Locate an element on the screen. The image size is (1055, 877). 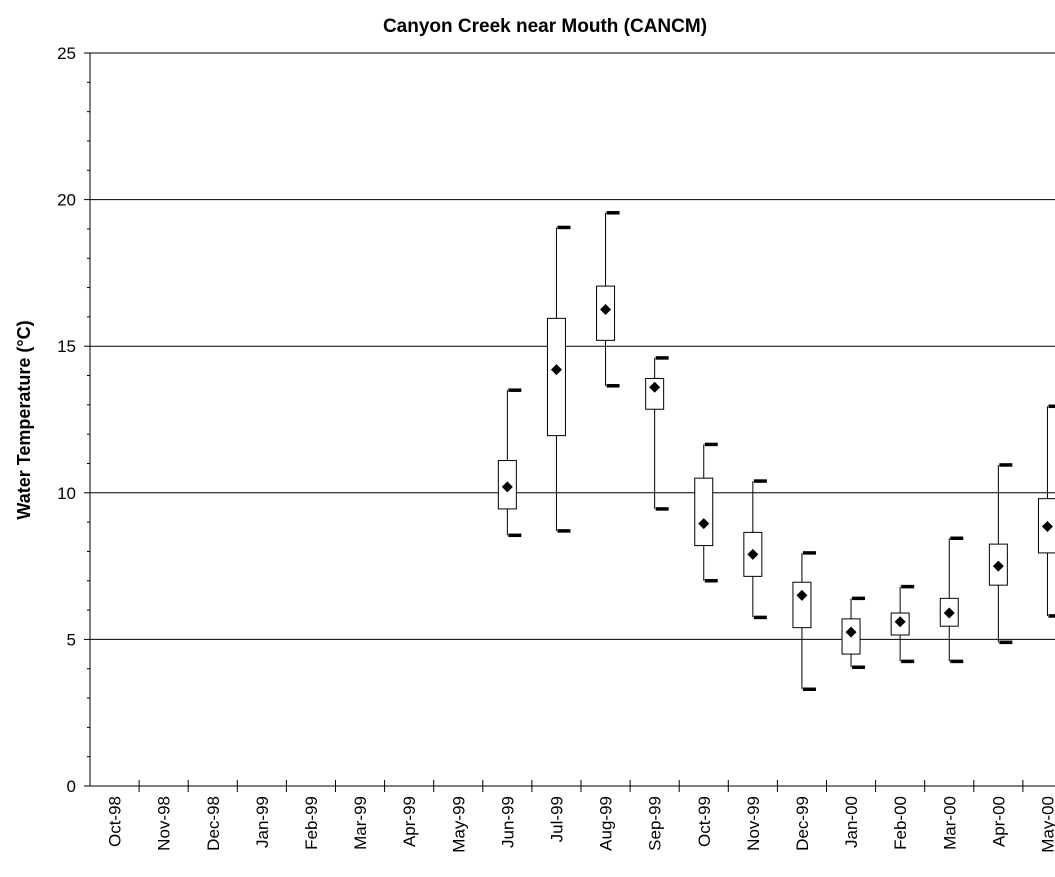
x-tick-label: Aug-99 is located at coordinates (606, 823).